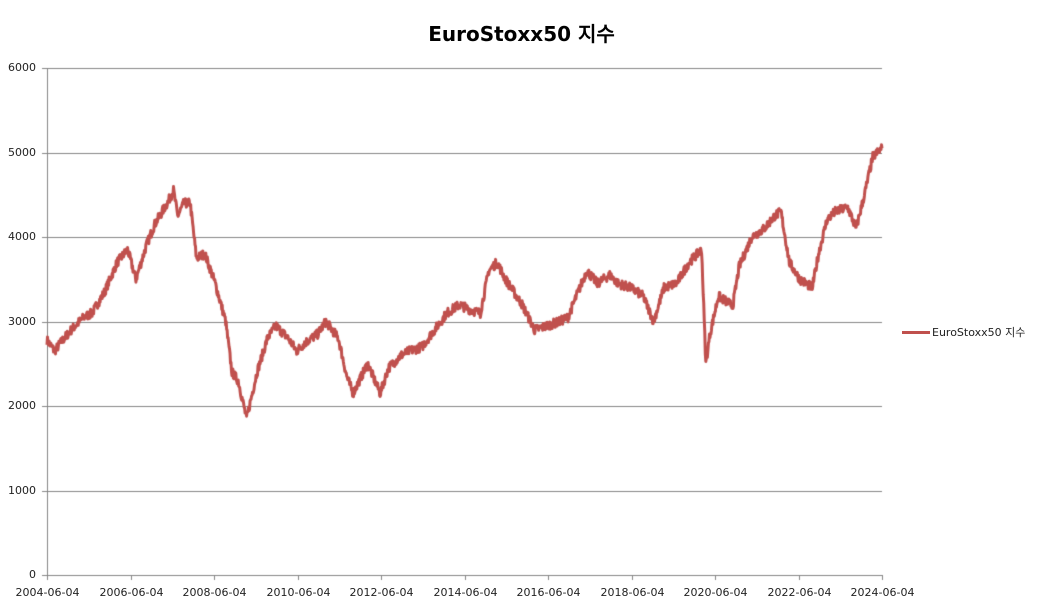  What do you see at coordinates (22, 67) in the screenshot?
I see `y-tick-label: 6000` at bounding box center [22, 67].